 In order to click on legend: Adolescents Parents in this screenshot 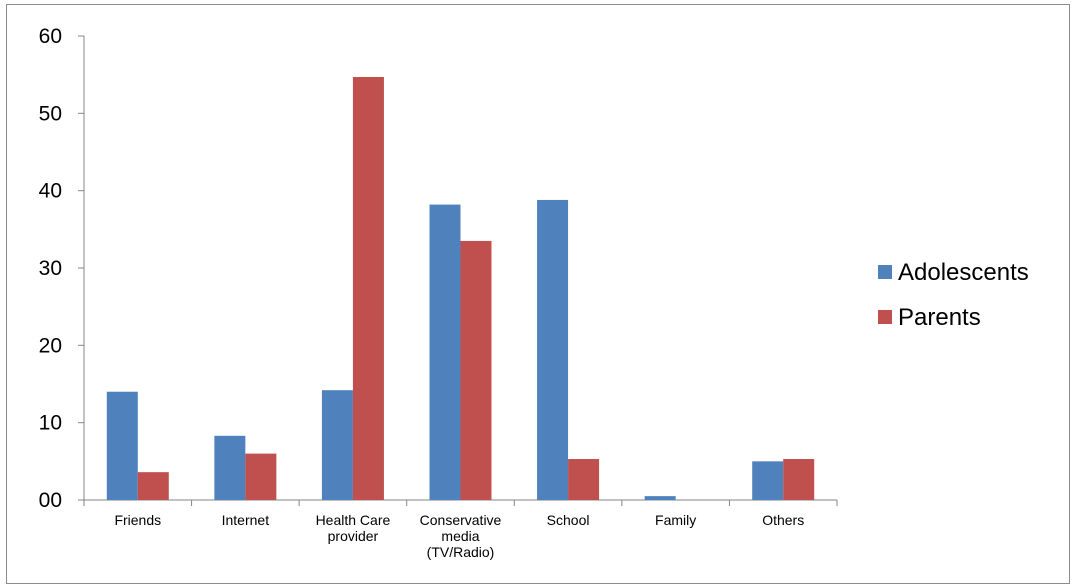, I will do `click(953, 295)`.